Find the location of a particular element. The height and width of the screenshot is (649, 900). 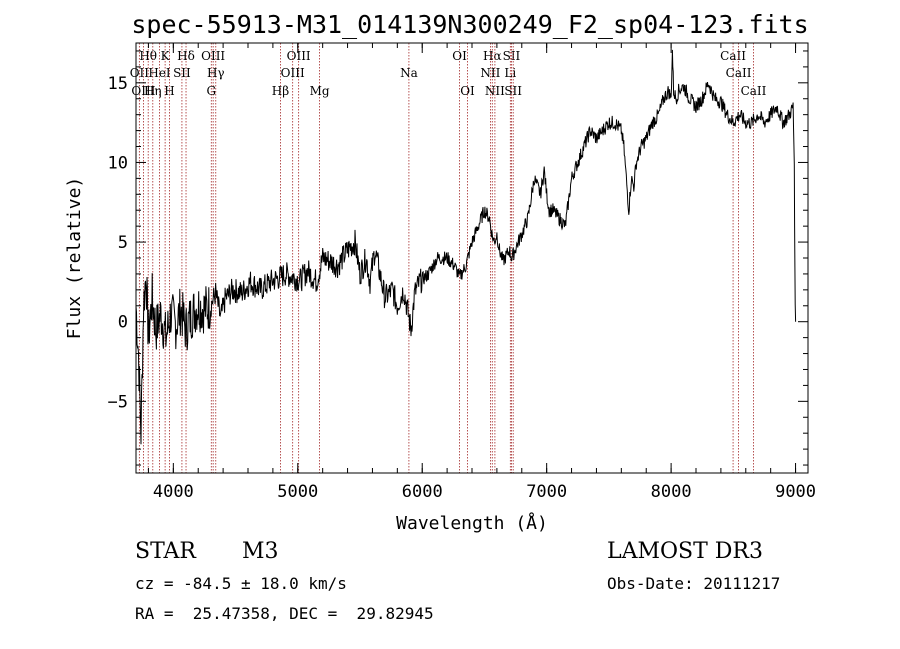

emission-line-label: Mg is located at coordinates (320, 91).